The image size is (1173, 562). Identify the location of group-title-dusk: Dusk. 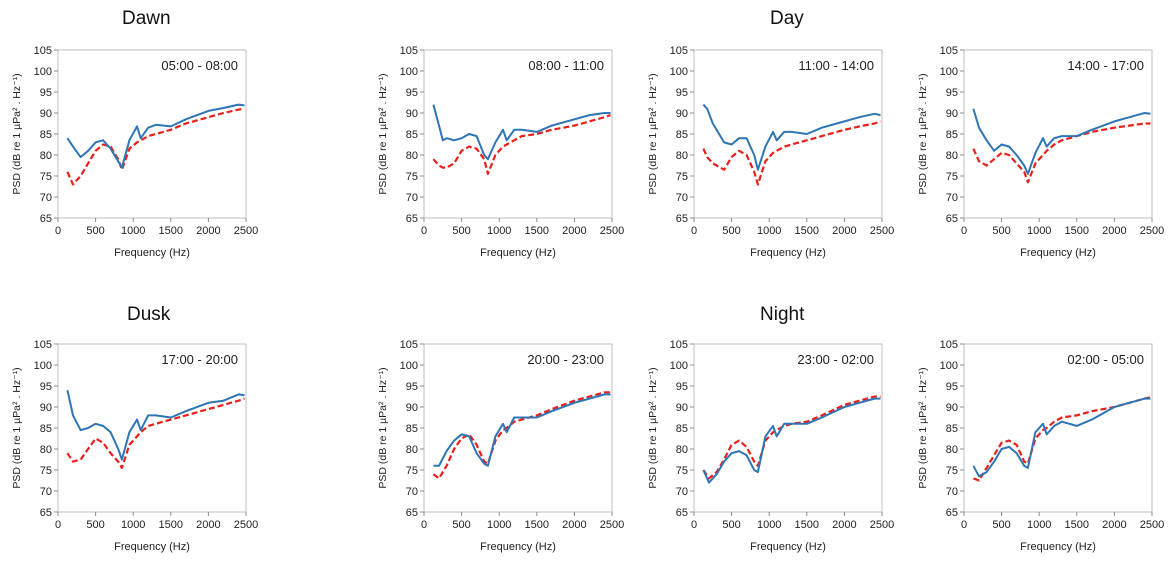
(149, 314).